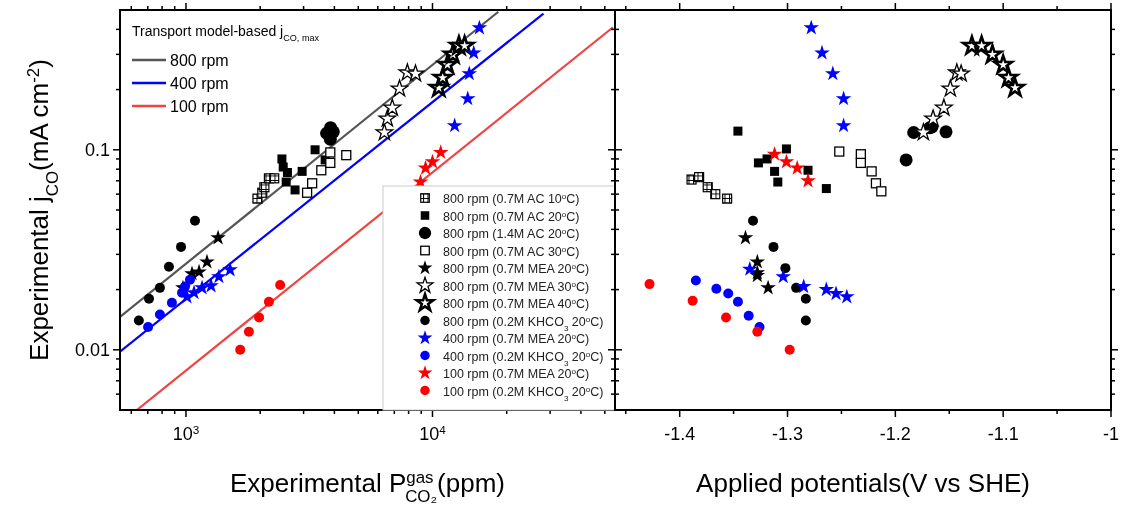 The width and height of the screenshot is (1138, 507). Describe the element at coordinates (92, 349) in the screenshot. I see `y-tick-label: 0.01` at that location.